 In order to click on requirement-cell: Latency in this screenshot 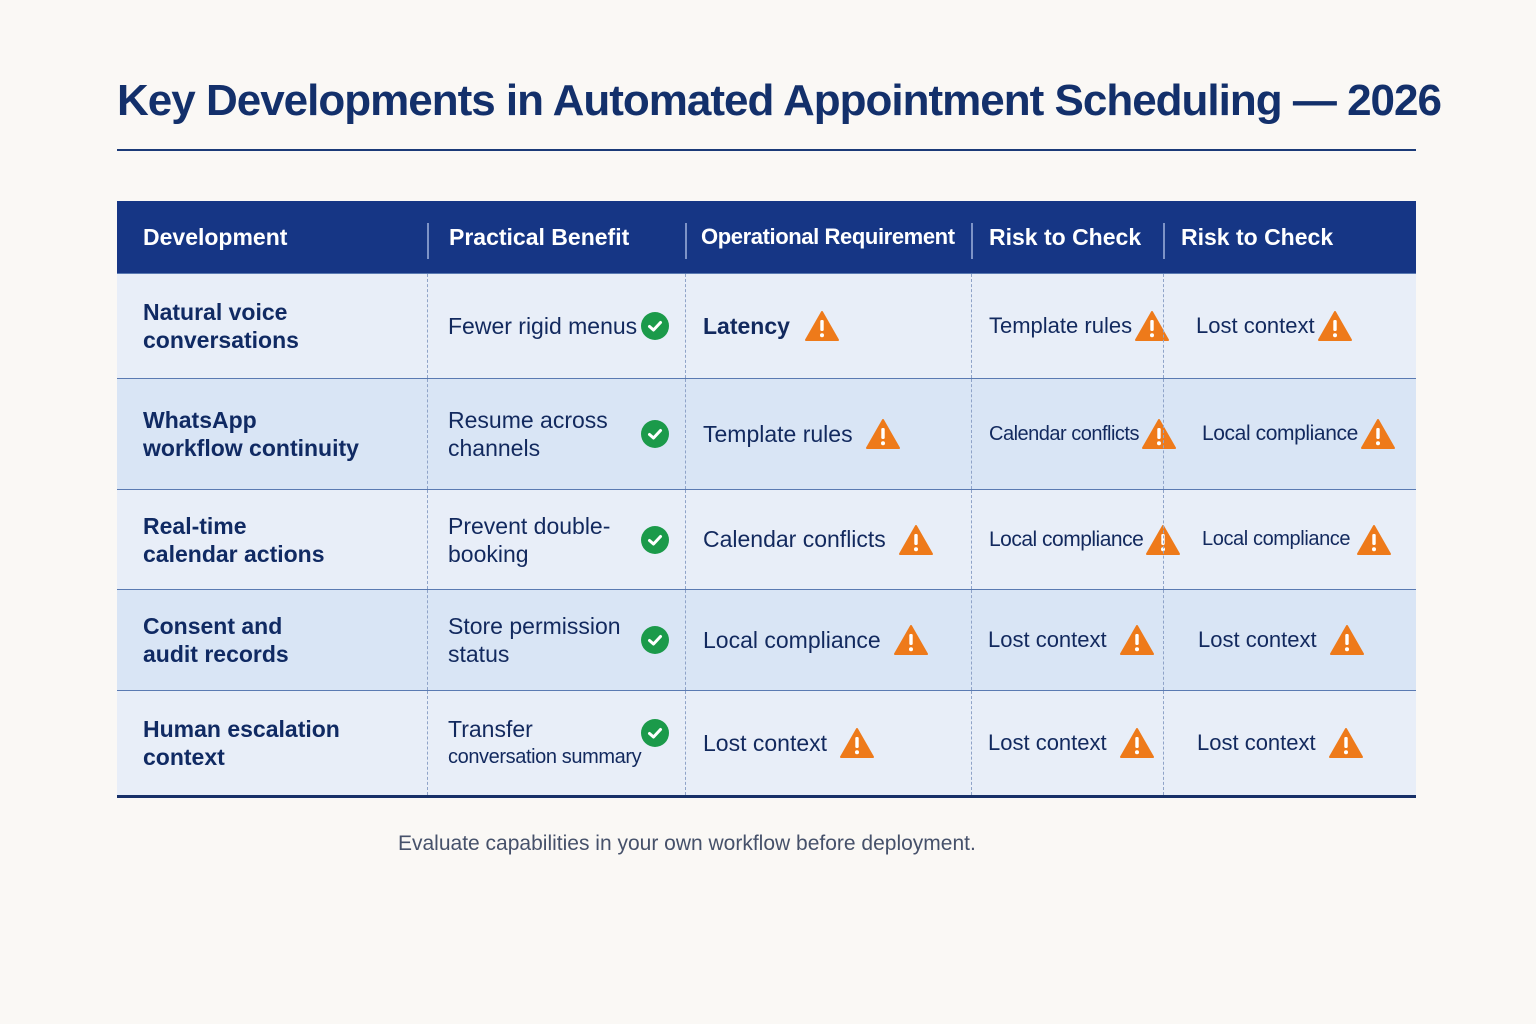, I will do `click(828, 326)`.